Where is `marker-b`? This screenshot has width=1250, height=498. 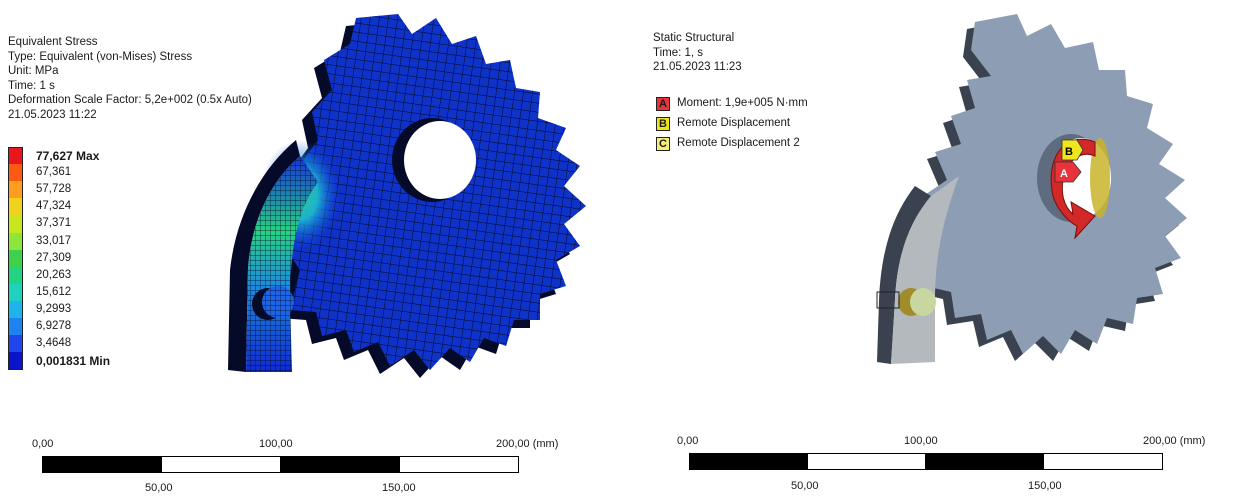
marker-b is located at coordinates (1072, 150).